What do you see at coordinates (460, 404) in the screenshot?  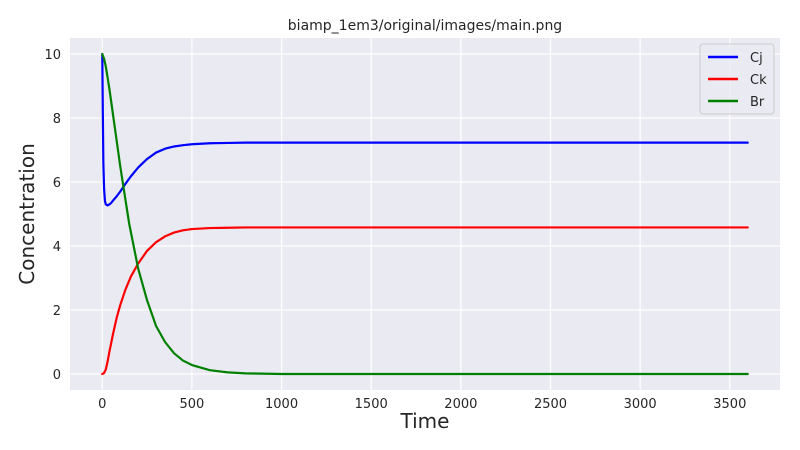 I see `x-tick-label: 2000` at bounding box center [460, 404].